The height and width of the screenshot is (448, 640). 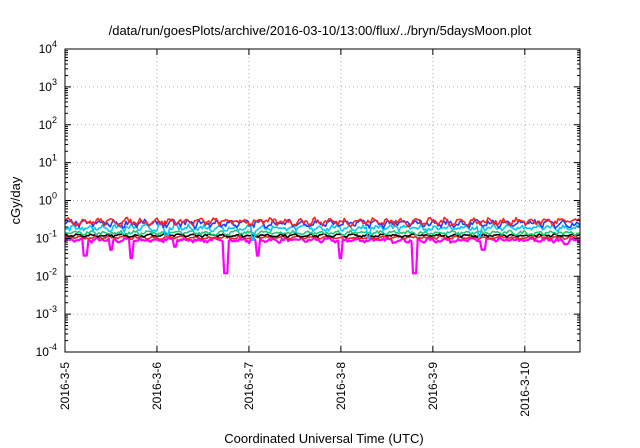 I want to click on x-tick-label: 2016-3-6, so click(x=157, y=386).